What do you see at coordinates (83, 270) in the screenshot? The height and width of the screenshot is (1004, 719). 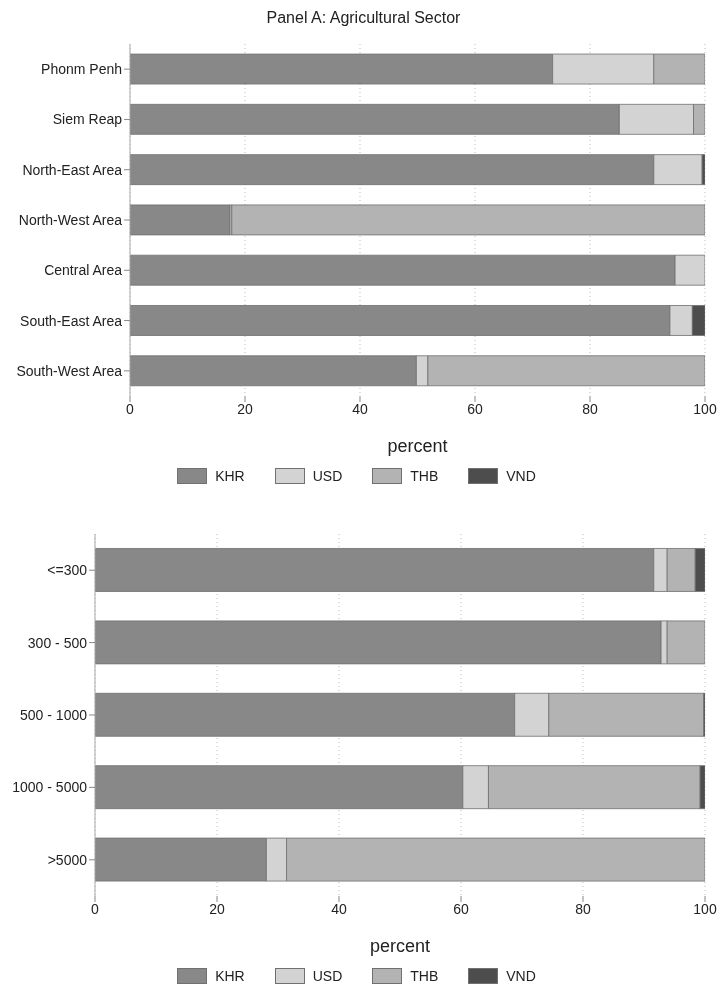 I see `y-tick-label: Central Area` at bounding box center [83, 270].